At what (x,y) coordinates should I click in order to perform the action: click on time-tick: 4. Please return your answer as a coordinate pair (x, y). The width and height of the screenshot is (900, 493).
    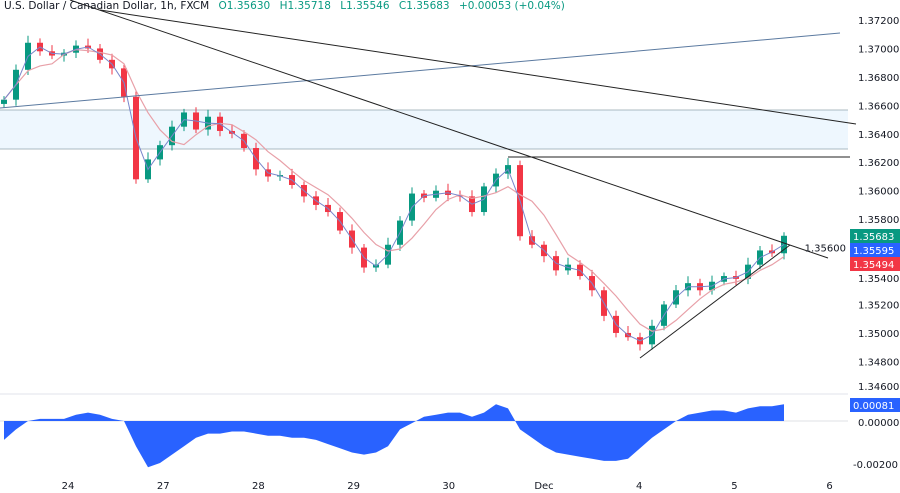
    Looking at the image, I should click on (639, 486).